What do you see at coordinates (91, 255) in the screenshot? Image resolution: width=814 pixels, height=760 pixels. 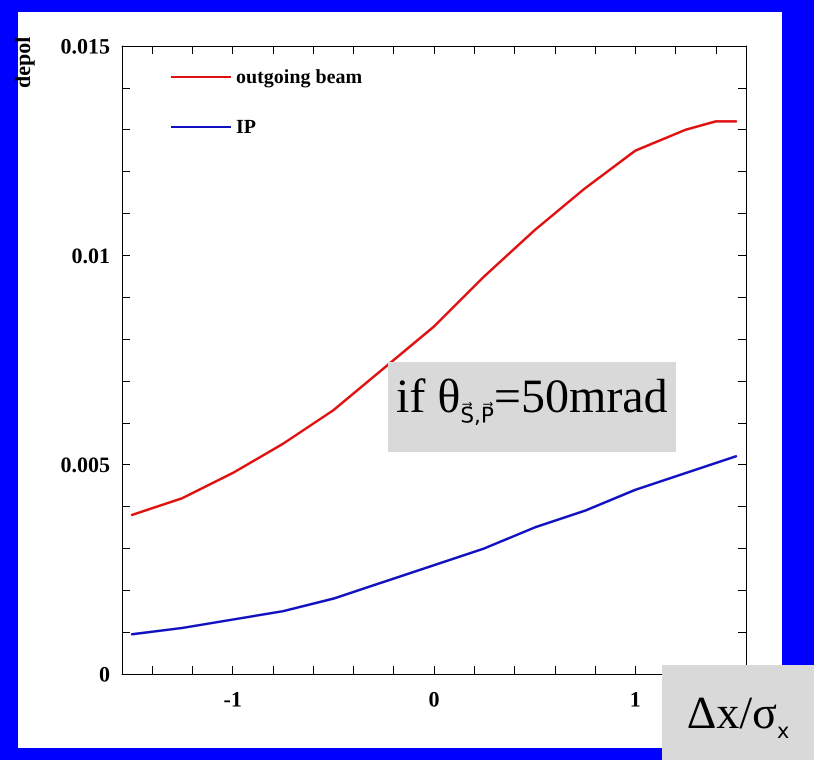 I see `y-tick-label: 0.01` at bounding box center [91, 255].